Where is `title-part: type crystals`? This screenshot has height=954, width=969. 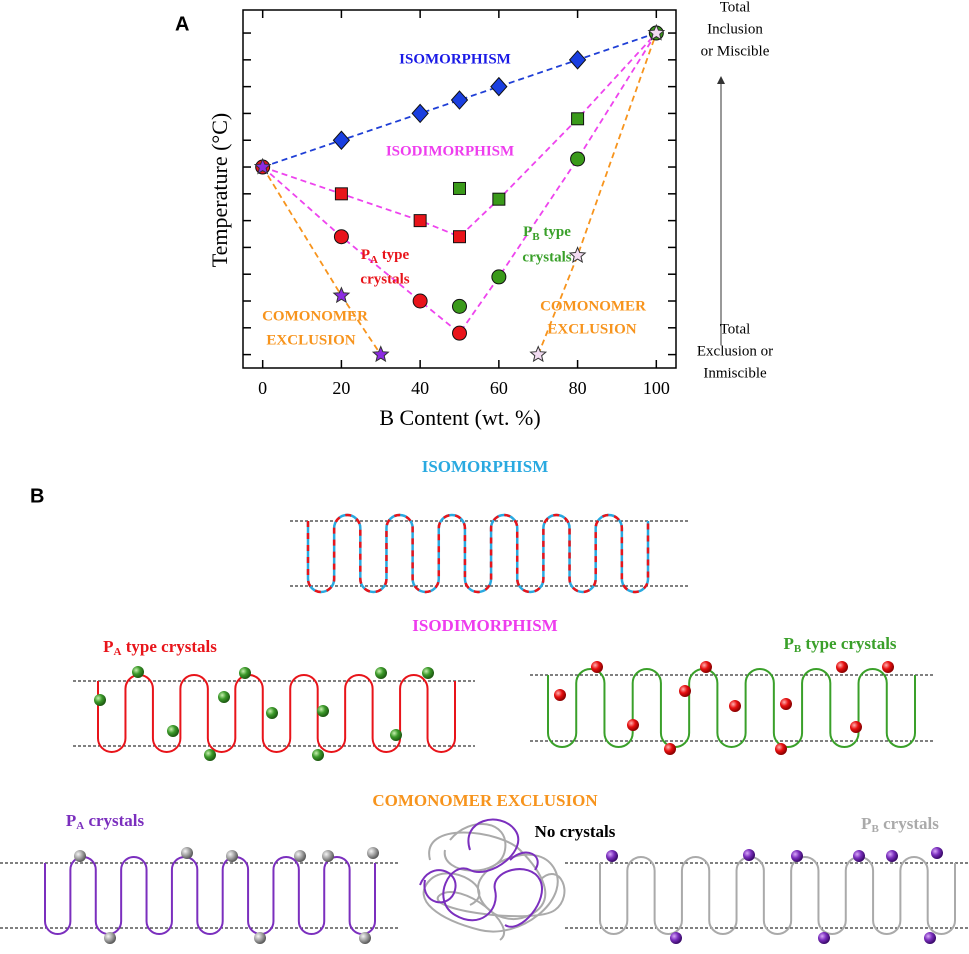 title-part: type crystals is located at coordinates (849, 643).